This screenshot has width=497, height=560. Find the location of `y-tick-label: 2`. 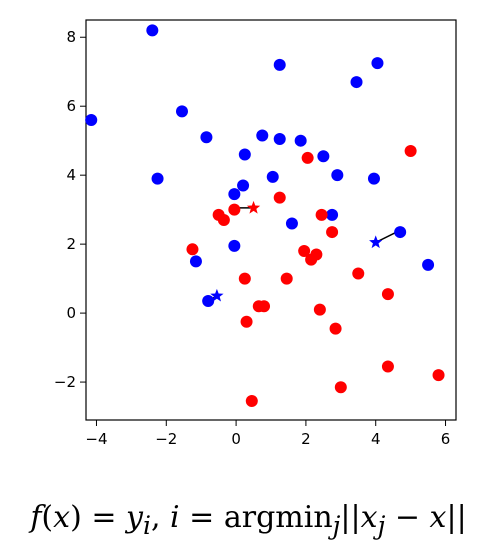

y-tick-label: 2 is located at coordinates (71, 244).